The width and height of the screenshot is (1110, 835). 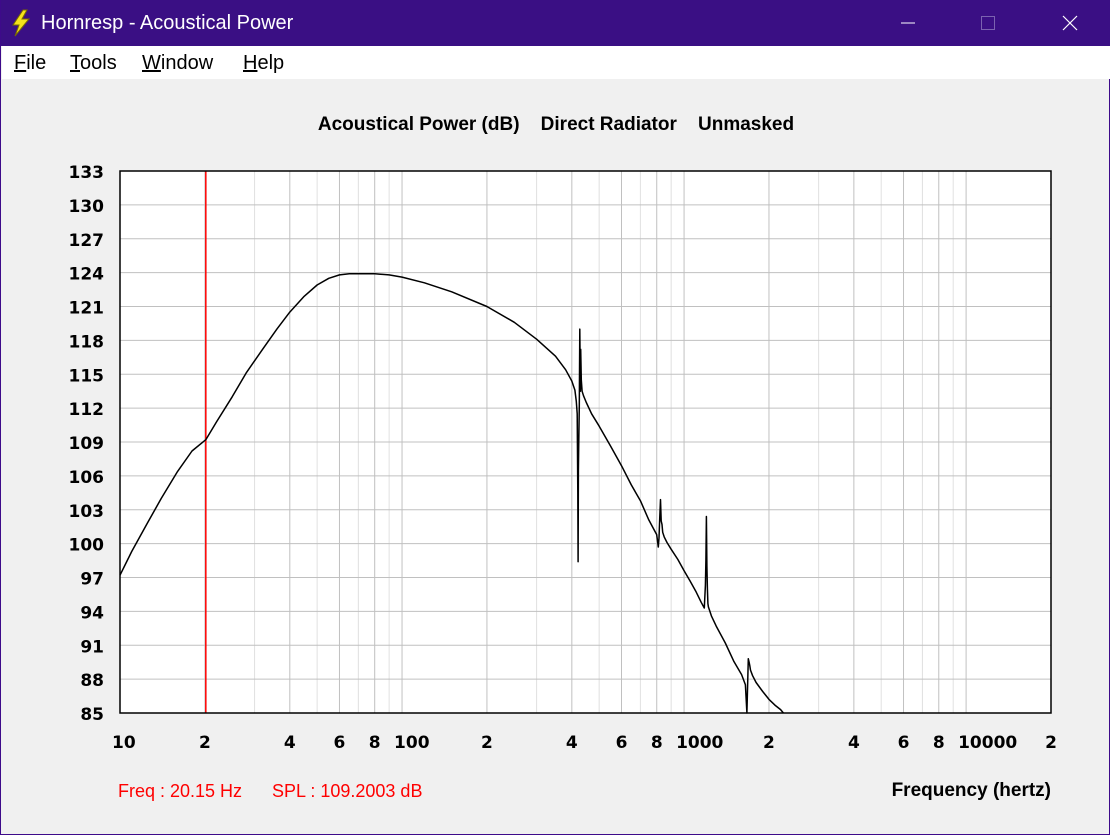 I want to click on y-tick-label: 118, so click(x=87, y=342).